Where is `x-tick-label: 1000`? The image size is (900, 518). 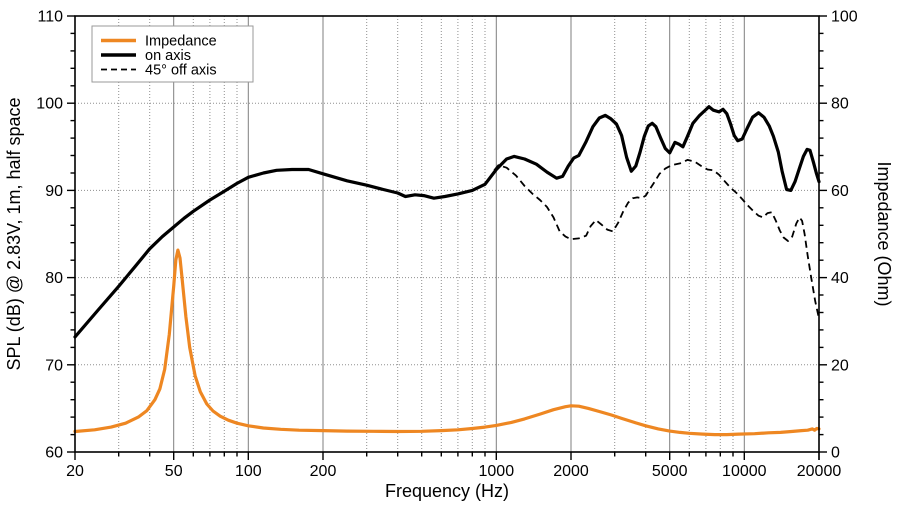
x-tick-label: 1000 is located at coordinates (497, 471).